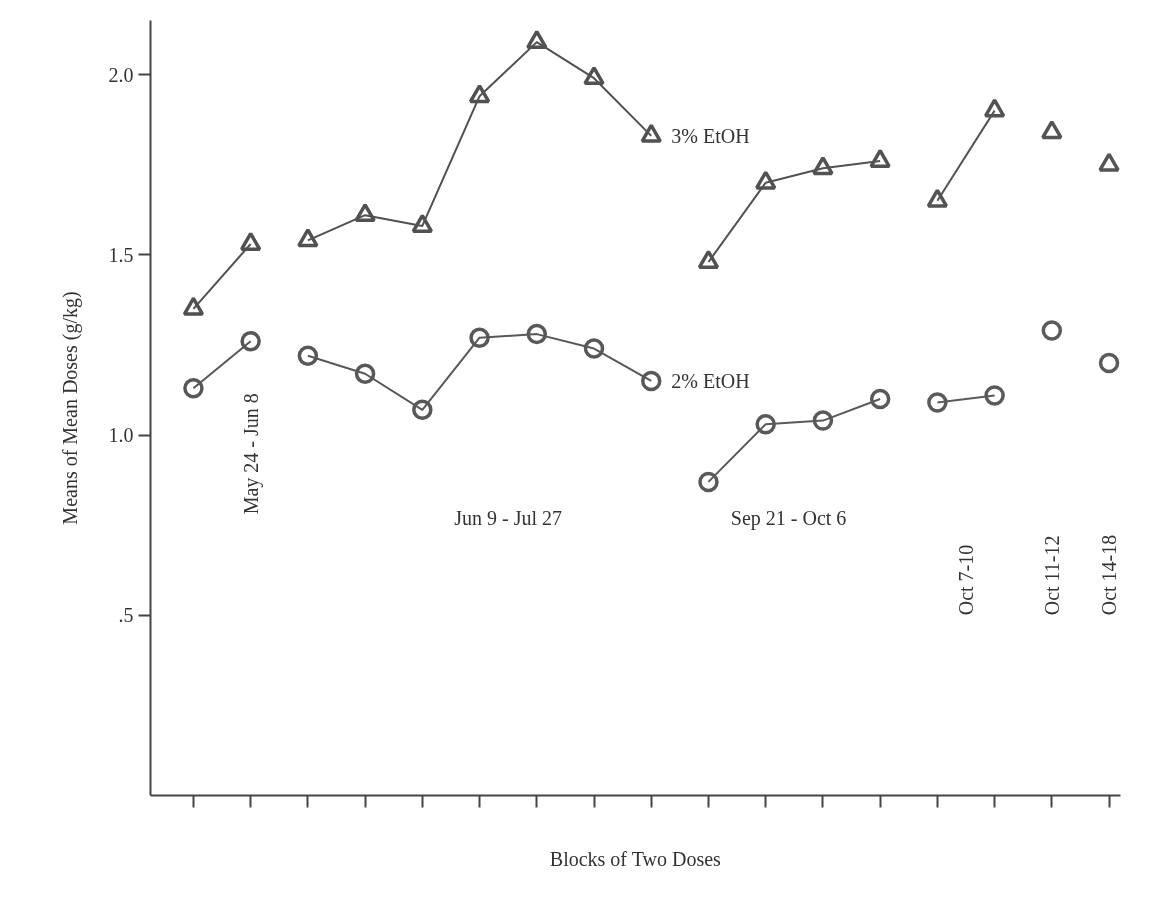 This screenshot has width=1149, height=914. I want to click on y-tick-label: 1.0, so click(121, 435).